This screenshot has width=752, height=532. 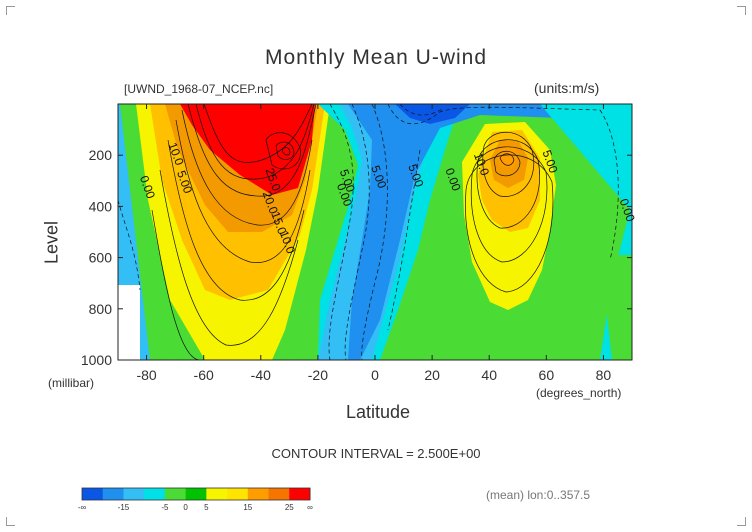 I want to click on colorbar-label: -∞, so click(x=82, y=507).